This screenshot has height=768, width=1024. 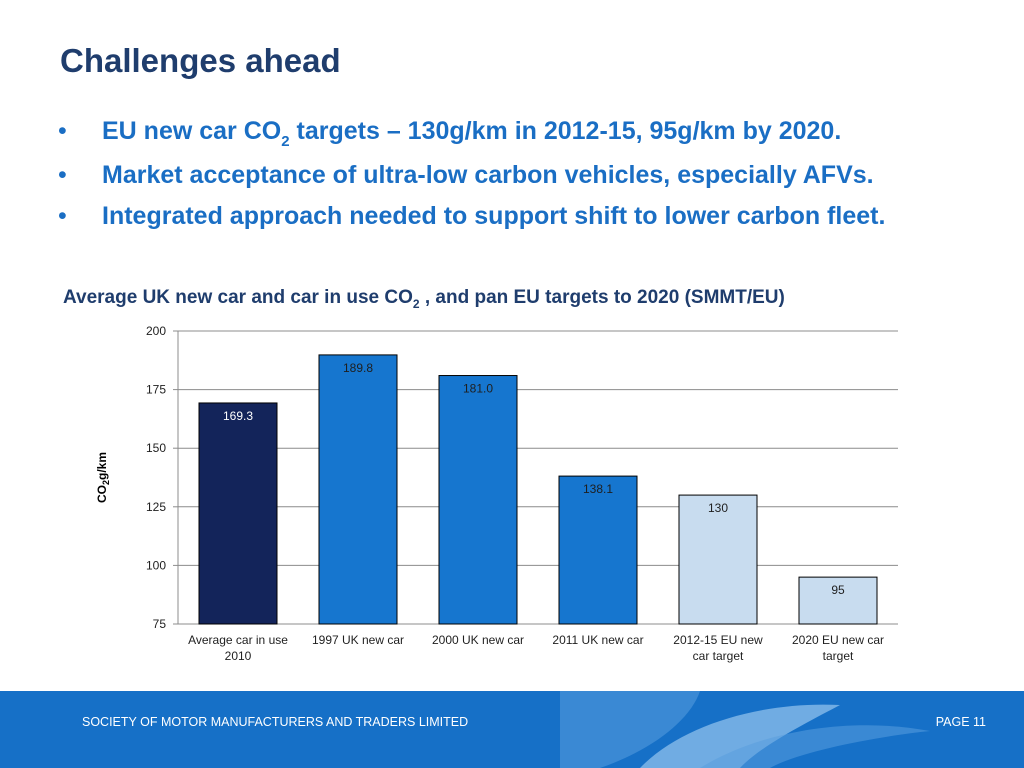 What do you see at coordinates (745, 729) in the screenshot?
I see `swoosh-decoration` at bounding box center [745, 729].